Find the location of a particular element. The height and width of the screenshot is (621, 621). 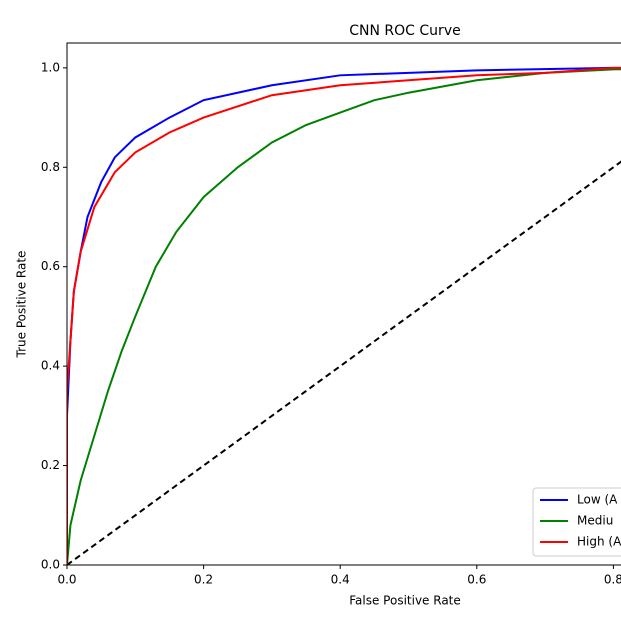

legend-label: Low (A is located at coordinates (597, 500).